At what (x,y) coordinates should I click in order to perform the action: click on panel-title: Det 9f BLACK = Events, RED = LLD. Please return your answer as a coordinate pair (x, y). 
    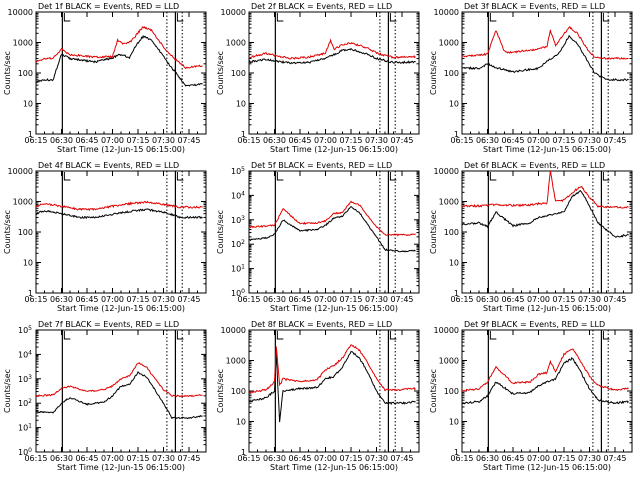
    Looking at the image, I should click on (534, 324).